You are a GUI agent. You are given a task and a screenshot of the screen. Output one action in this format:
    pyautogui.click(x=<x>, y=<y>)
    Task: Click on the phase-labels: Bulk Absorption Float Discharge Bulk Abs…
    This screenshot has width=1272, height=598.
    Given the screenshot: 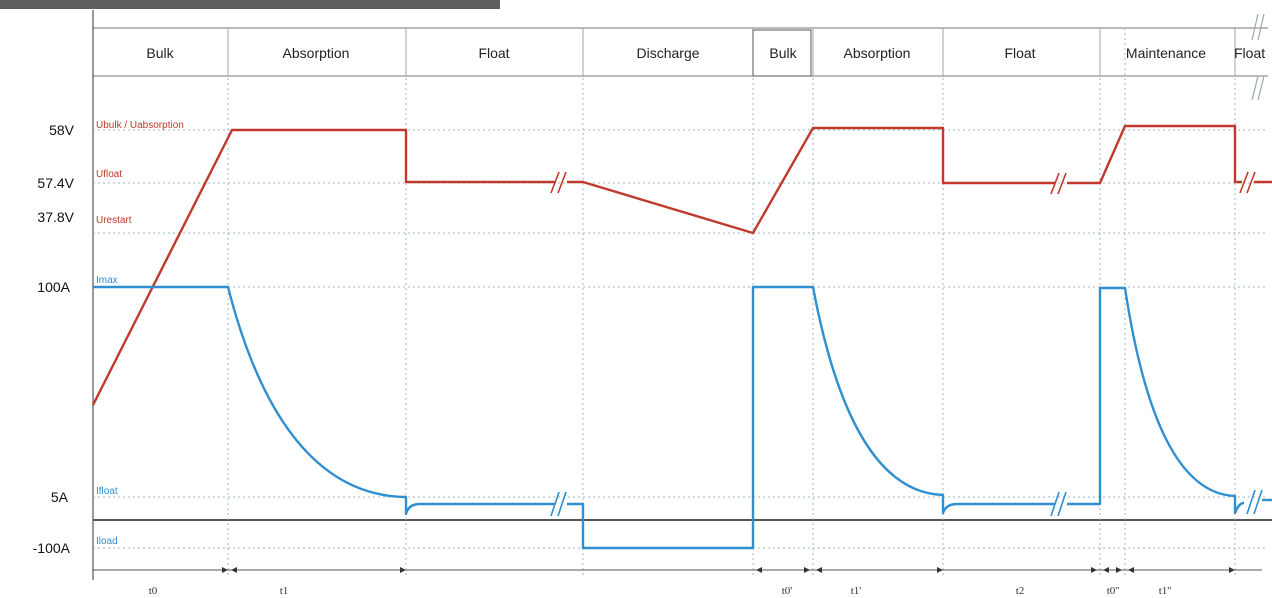 What is the action you would take?
    pyautogui.click(x=705, y=53)
    